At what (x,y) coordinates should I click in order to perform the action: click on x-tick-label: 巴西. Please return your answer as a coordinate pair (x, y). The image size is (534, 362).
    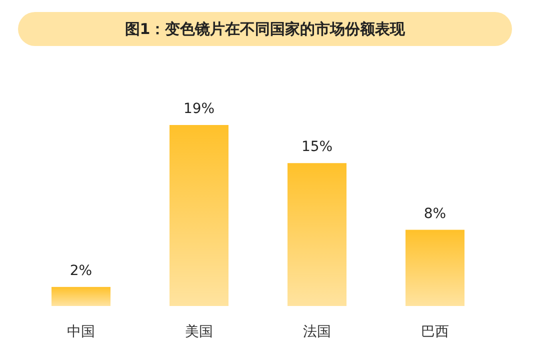
    Looking at the image, I should click on (435, 332).